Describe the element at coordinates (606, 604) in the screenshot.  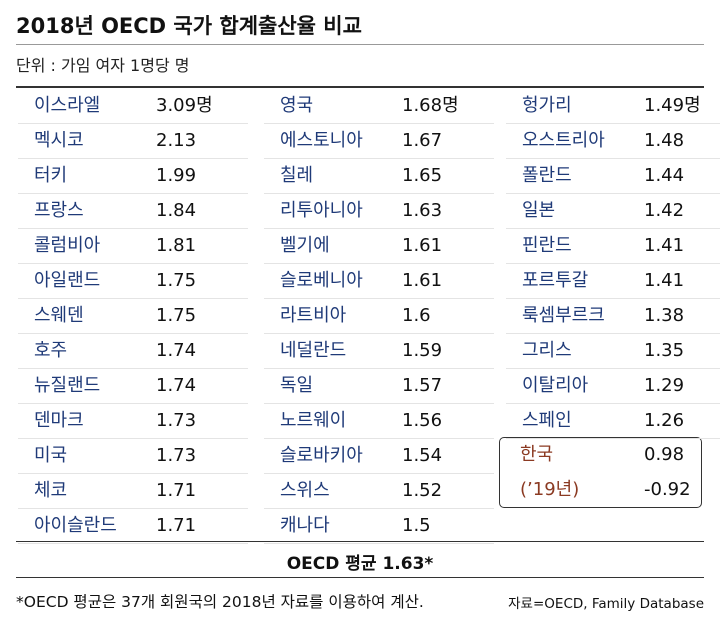
I see `source: 자료=OECD, Family Database` at that location.